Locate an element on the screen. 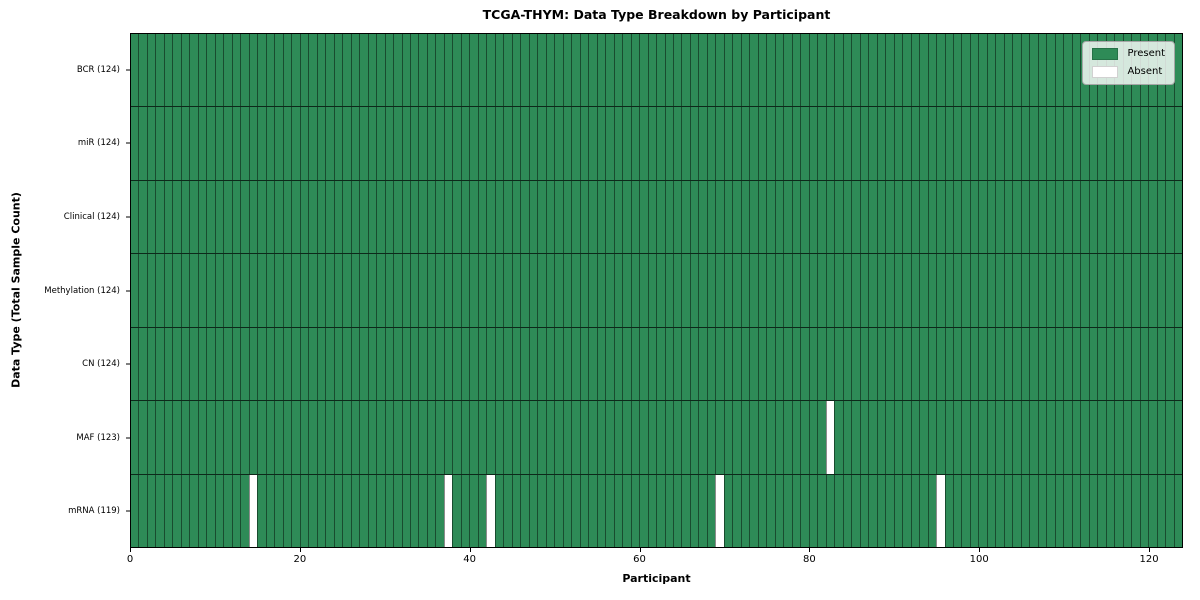  y-tick-label-mRNA: mRNA (119) is located at coordinates (94, 511).